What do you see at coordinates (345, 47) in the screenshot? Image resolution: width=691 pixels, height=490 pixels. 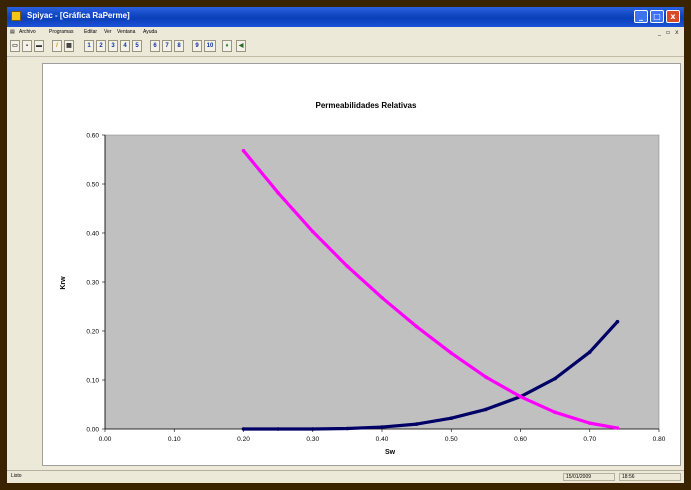 I see `toolbar: ▭ ▪ ▬ / ▦ 1 2 3 4 5 6 7 8 9 10 ♦ ◀` at bounding box center [345, 47].